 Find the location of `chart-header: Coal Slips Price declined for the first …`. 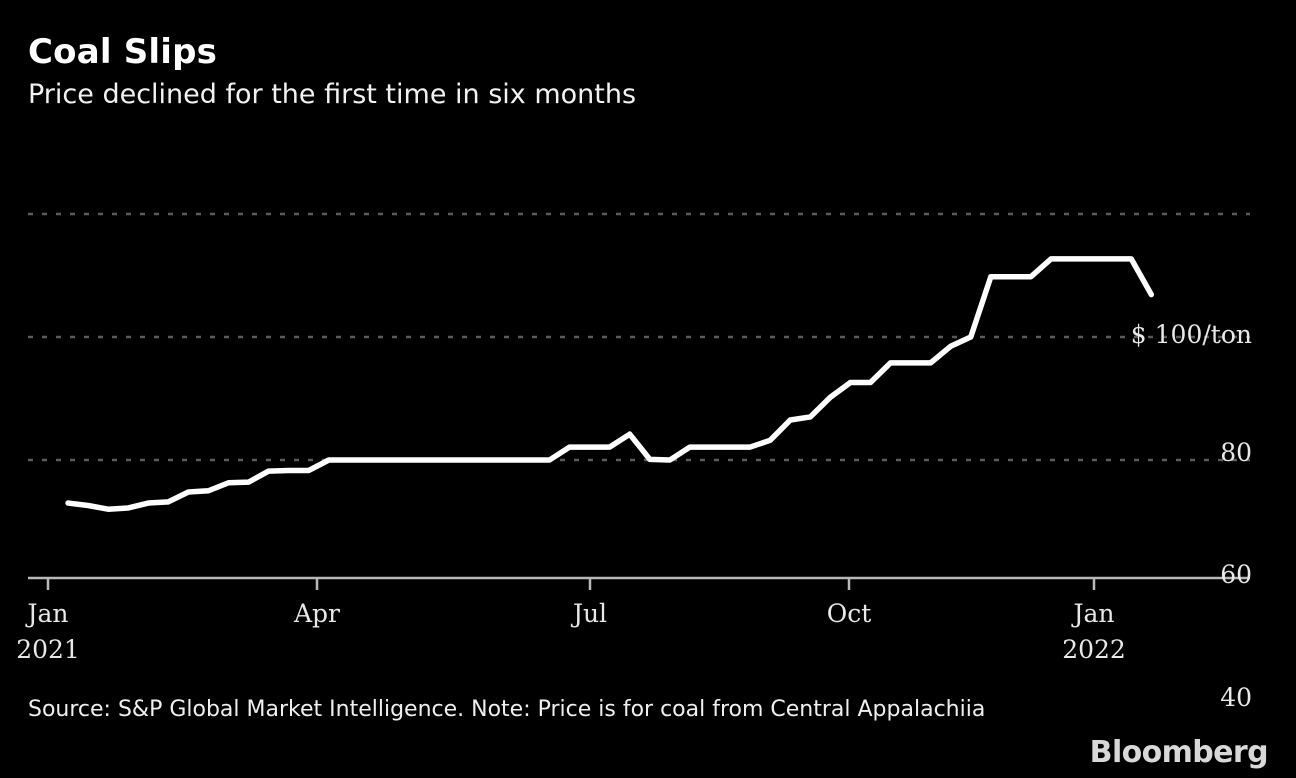

chart-header: Coal Slips Price declined for the first … is located at coordinates (628, 72).